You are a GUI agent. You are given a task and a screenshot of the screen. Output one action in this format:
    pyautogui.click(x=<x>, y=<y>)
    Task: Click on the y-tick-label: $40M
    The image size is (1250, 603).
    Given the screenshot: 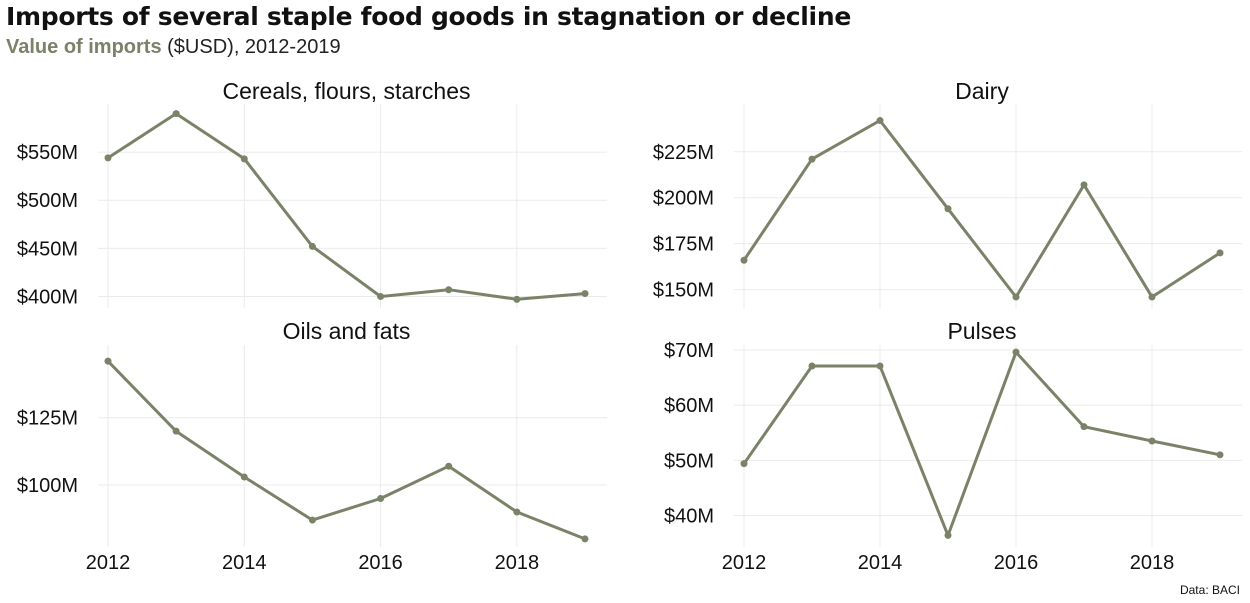 What is the action you would take?
    pyautogui.click(x=689, y=517)
    